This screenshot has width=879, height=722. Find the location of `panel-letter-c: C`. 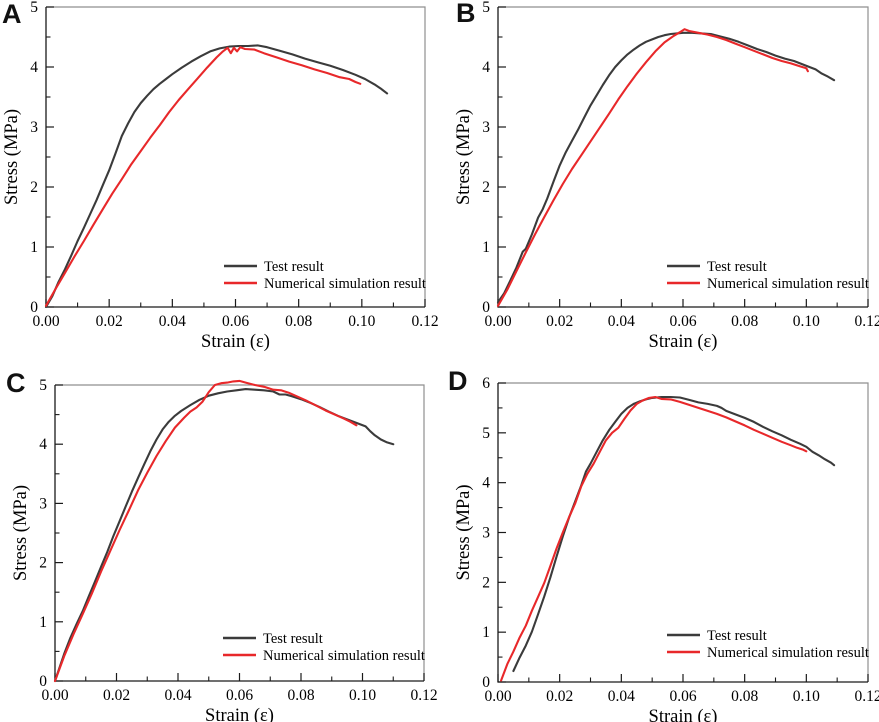

panel-letter-c: C is located at coordinates (16, 383).